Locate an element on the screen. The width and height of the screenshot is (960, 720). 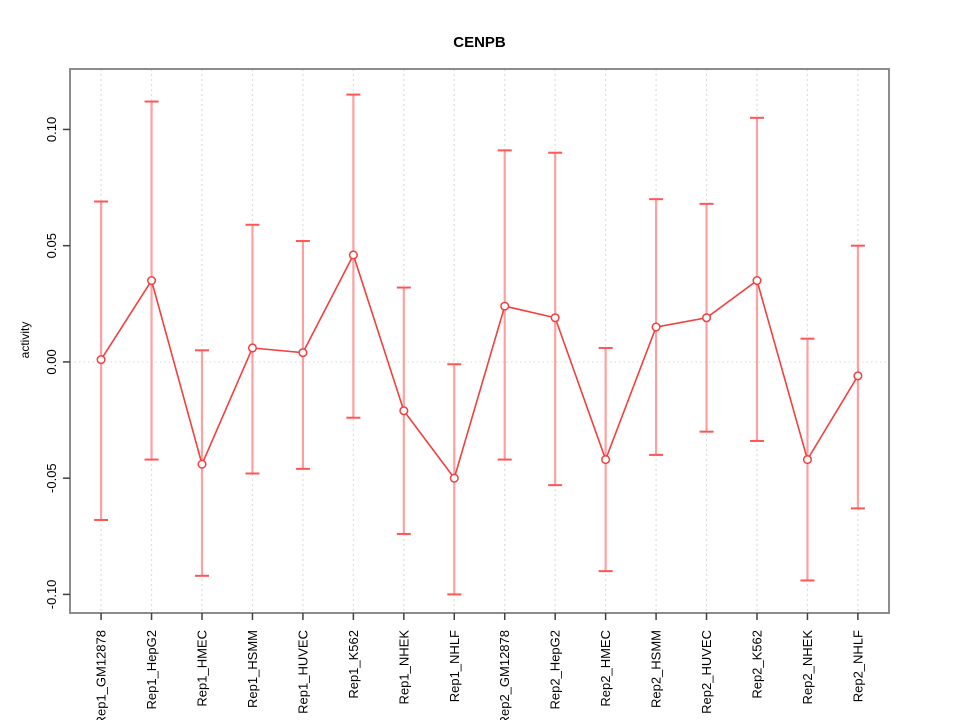
x-tick-label: Rep2_HepG2 is located at coordinates (555, 670).